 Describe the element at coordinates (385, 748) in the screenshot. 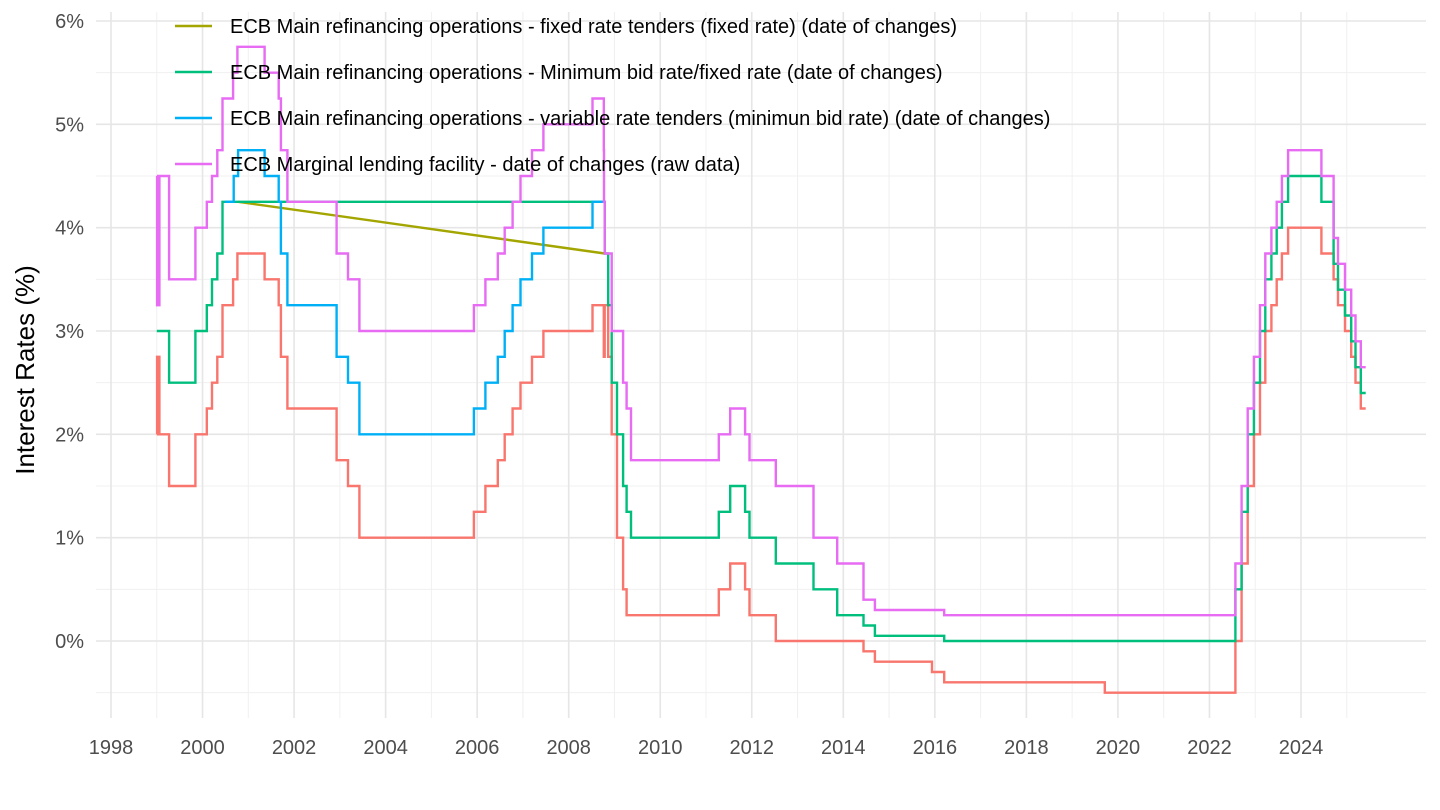

I see `x-tick-label: 2004` at that location.